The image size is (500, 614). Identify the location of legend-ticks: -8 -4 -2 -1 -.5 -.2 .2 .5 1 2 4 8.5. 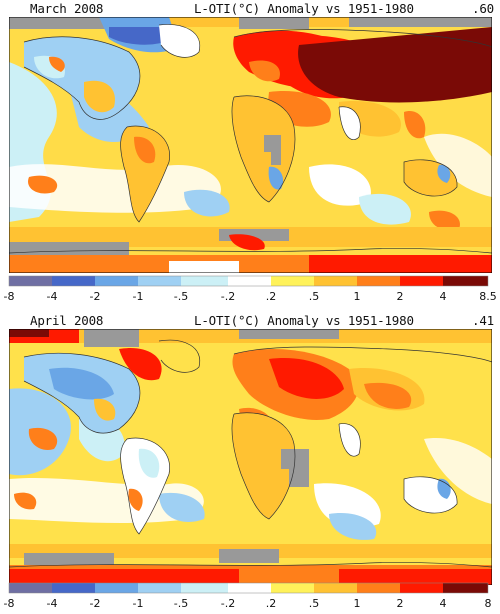
(250, 296).